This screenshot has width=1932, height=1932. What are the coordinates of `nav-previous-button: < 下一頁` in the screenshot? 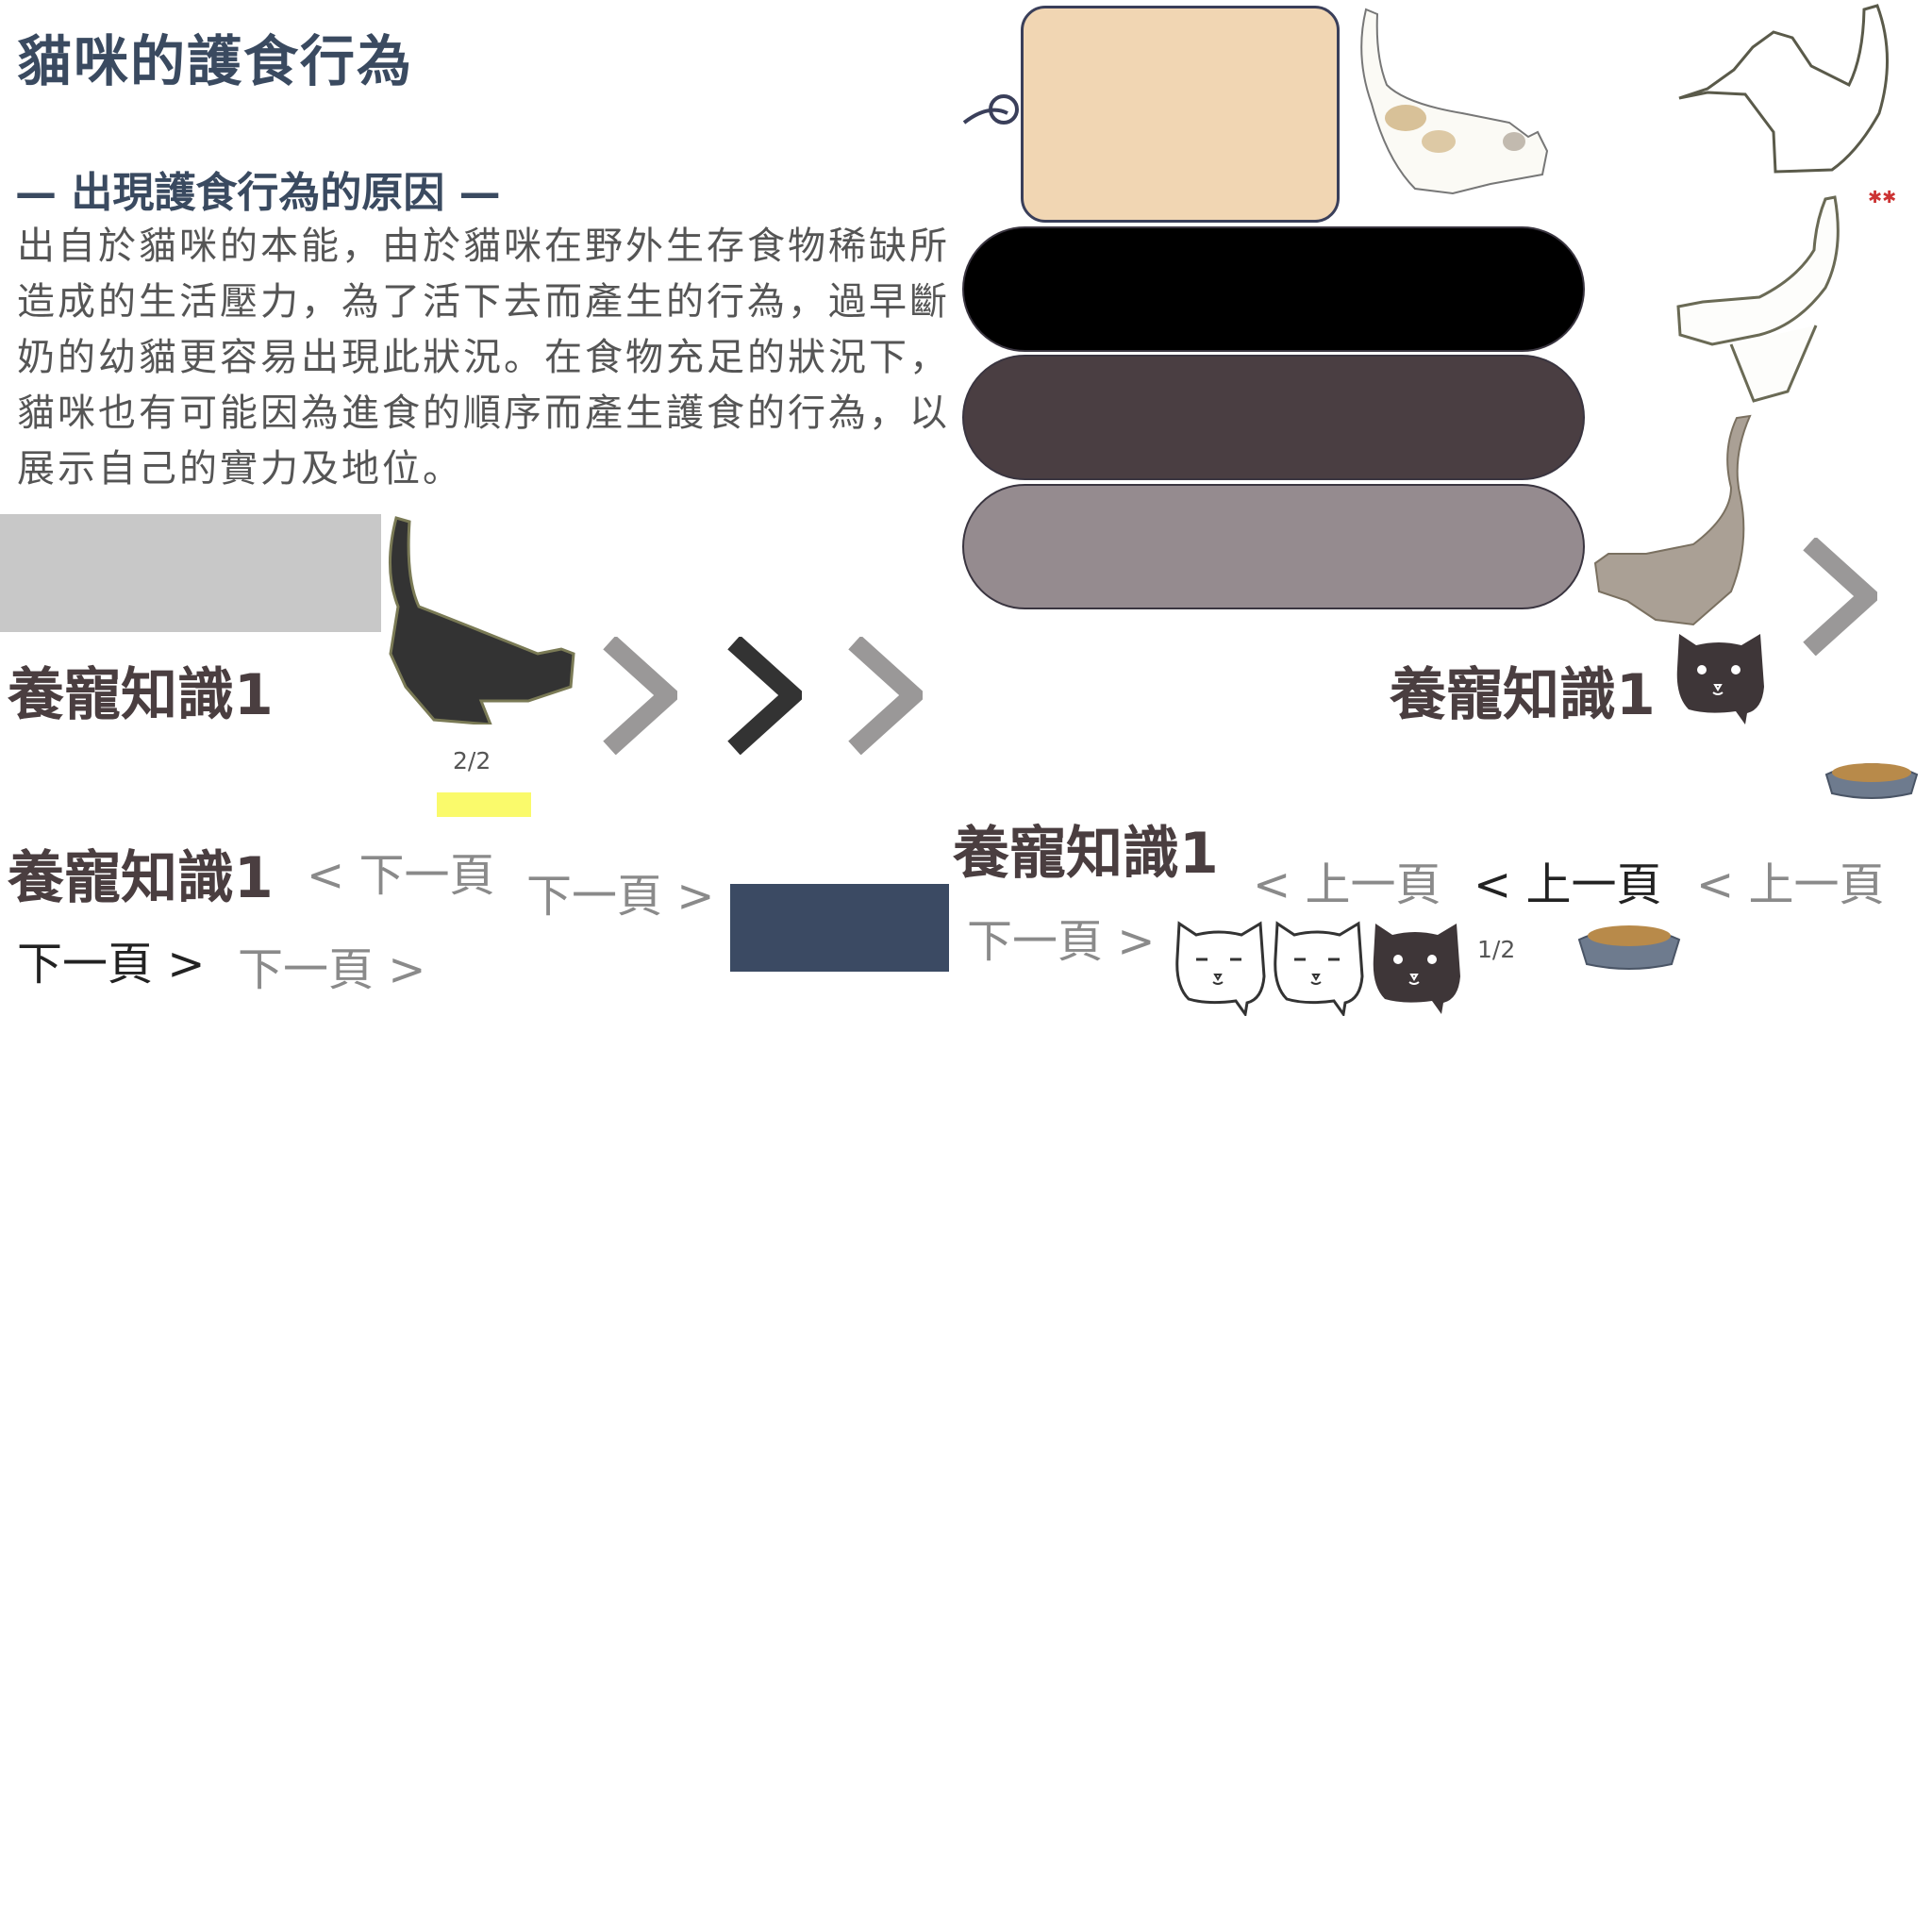 It's located at (401, 876).